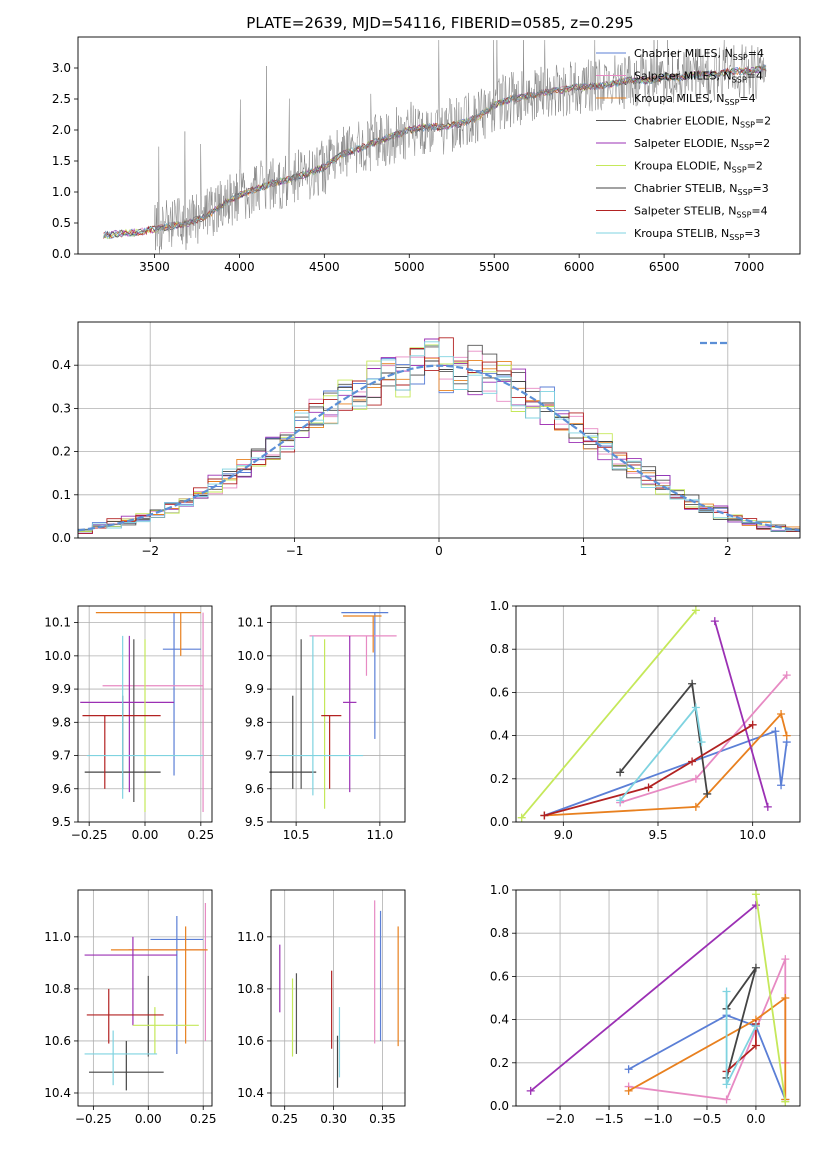  I want to click on mass_vs_ebv-xtick-label: 0.35, so click(382, 1119).